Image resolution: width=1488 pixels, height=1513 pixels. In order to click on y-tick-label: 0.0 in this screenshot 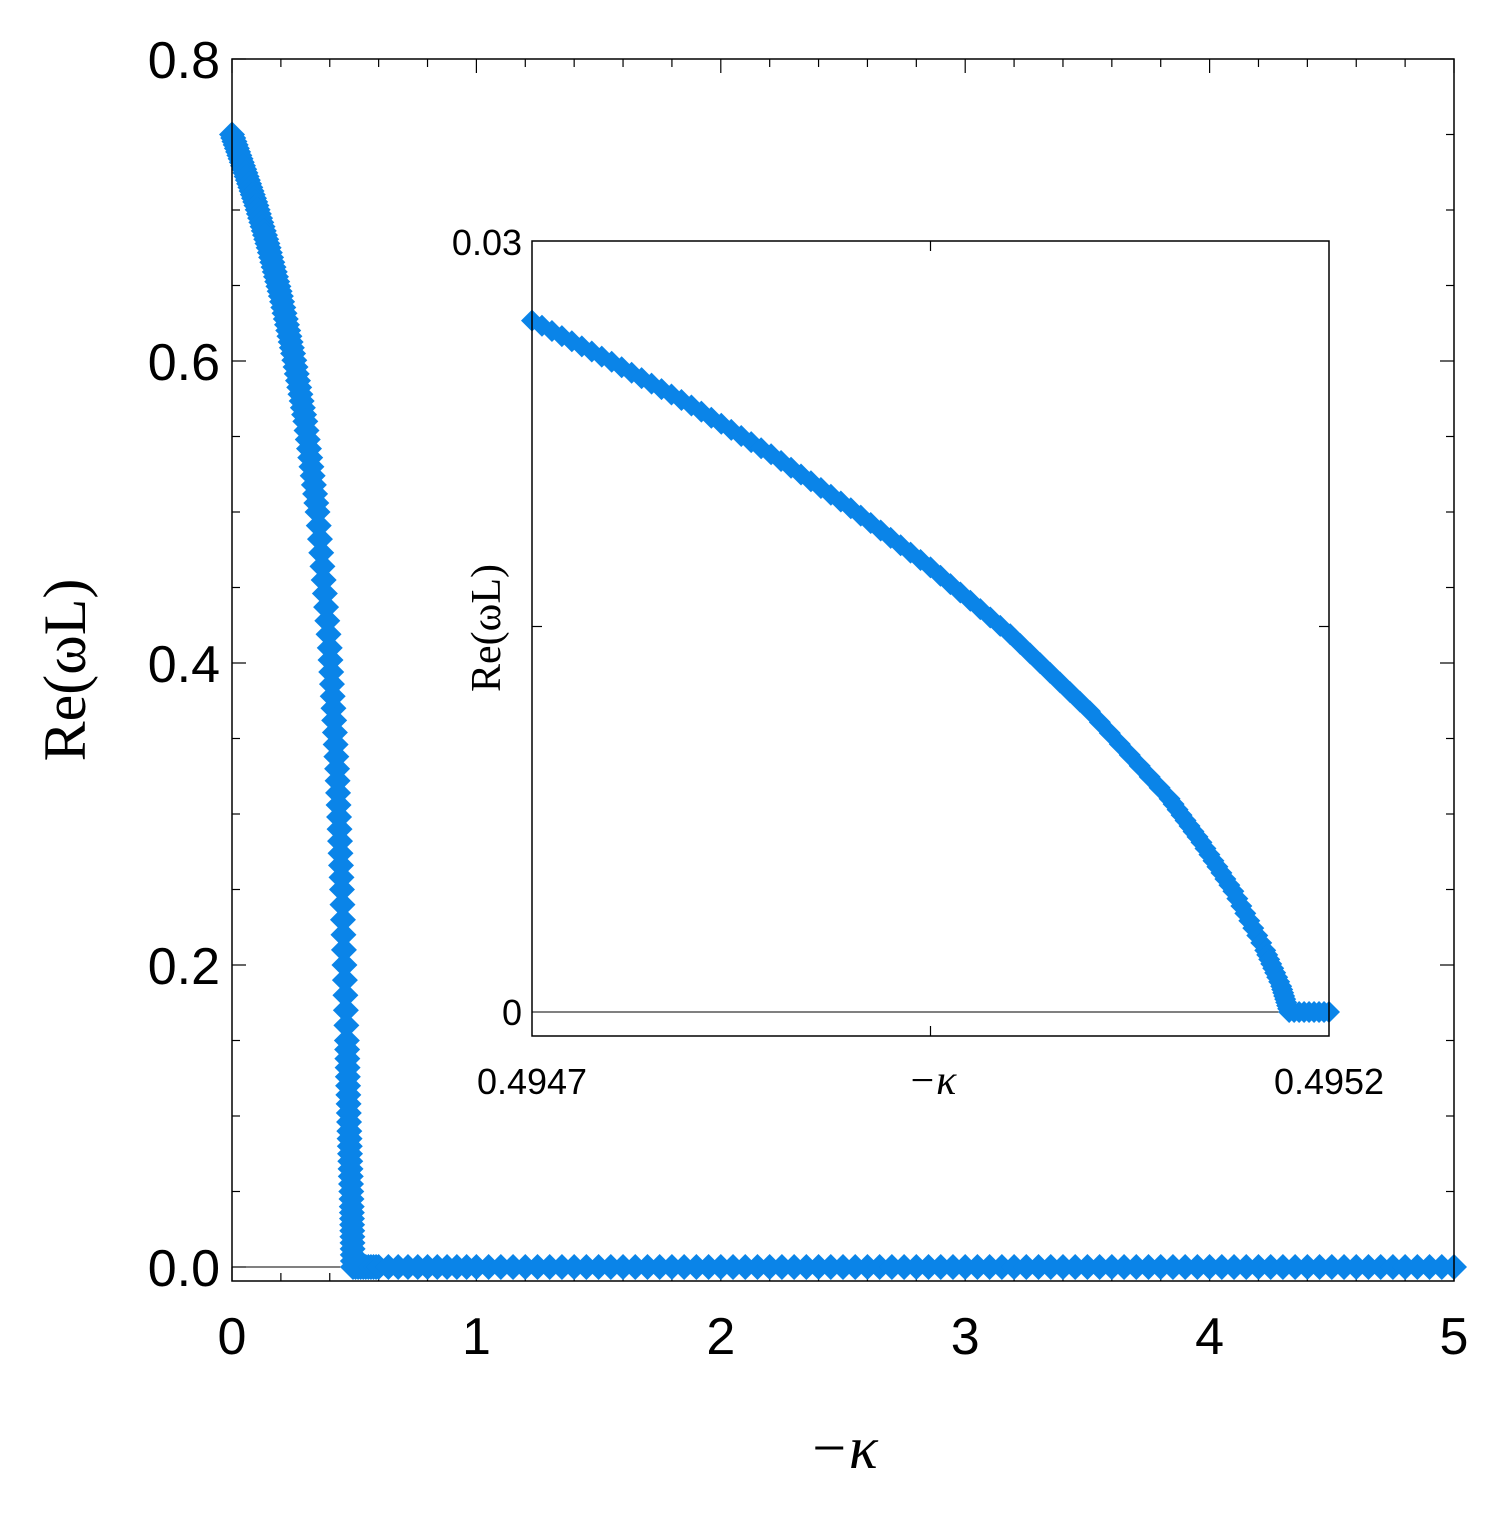, I will do `click(184, 1269)`.